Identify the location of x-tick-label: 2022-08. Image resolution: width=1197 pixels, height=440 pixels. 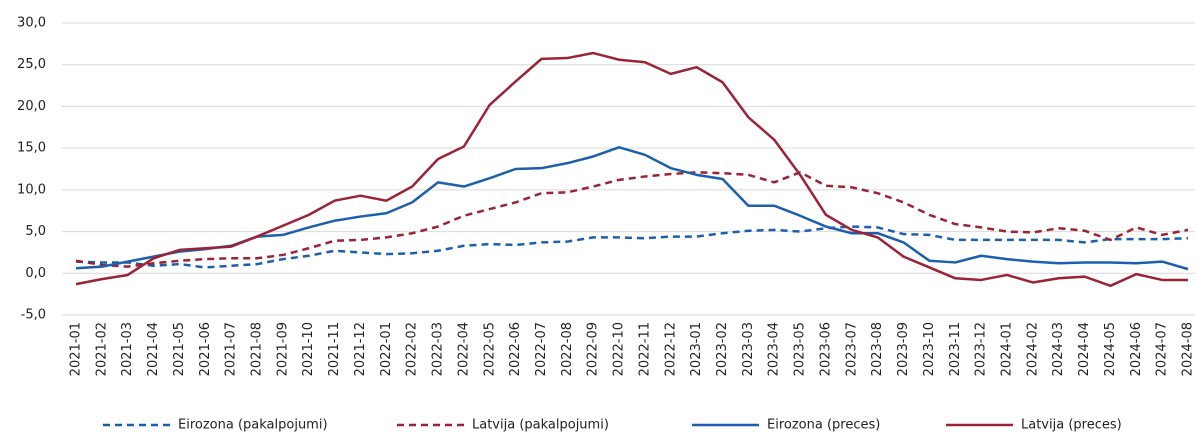
(567, 349).